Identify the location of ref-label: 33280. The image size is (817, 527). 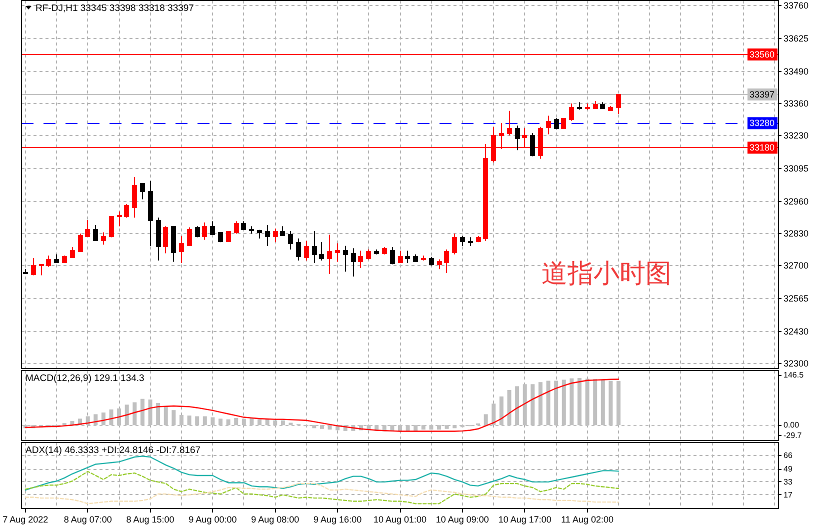
(762, 123).